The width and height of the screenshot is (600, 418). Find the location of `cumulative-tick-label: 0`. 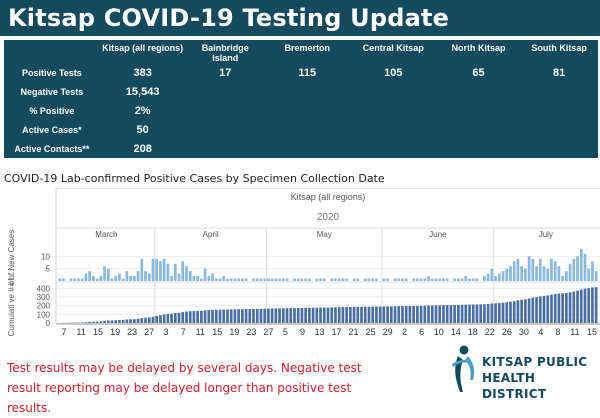

cumulative-tick-label: 0 is located at coordinates (48, 323).